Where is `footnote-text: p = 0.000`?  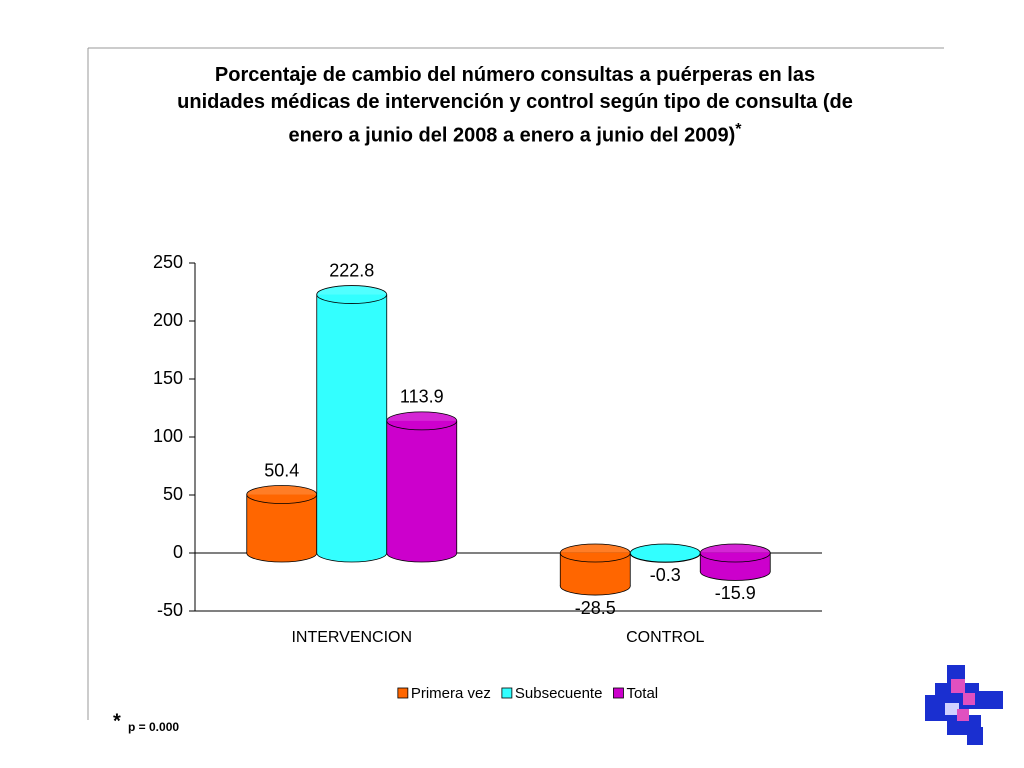 footnote-text: p = 0.000 is located at coordinates (153, 727).